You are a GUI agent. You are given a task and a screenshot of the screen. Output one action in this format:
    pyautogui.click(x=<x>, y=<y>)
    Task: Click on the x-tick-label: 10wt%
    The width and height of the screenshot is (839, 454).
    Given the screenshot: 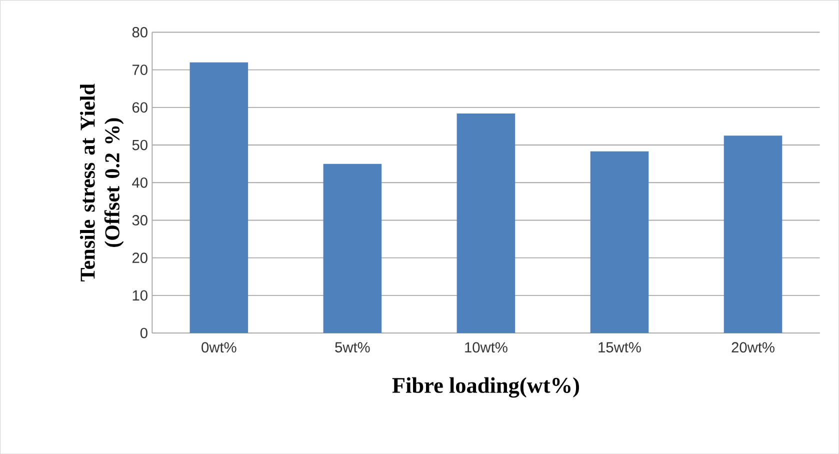 What is the action you would take?
    pyautogui.click(x=486, y=347)
    